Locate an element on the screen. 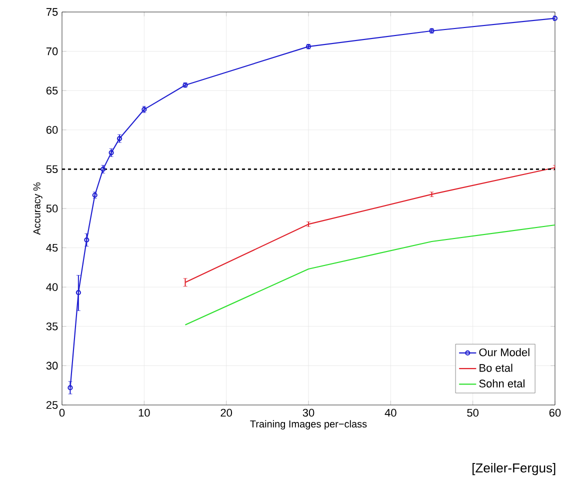 The width and height of the screenshot is (566, 485). y-tick-label: 70 is located at coordinates (52, 51).